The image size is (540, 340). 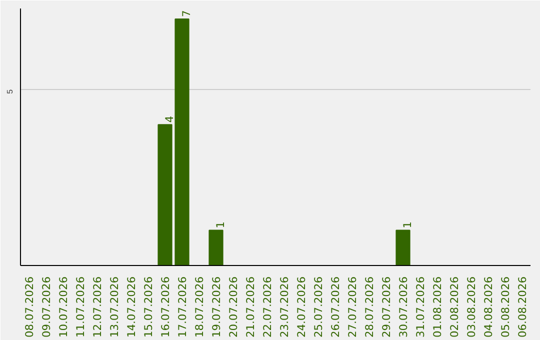 I want to click on data-label: 4, so click(x=169, y=119).